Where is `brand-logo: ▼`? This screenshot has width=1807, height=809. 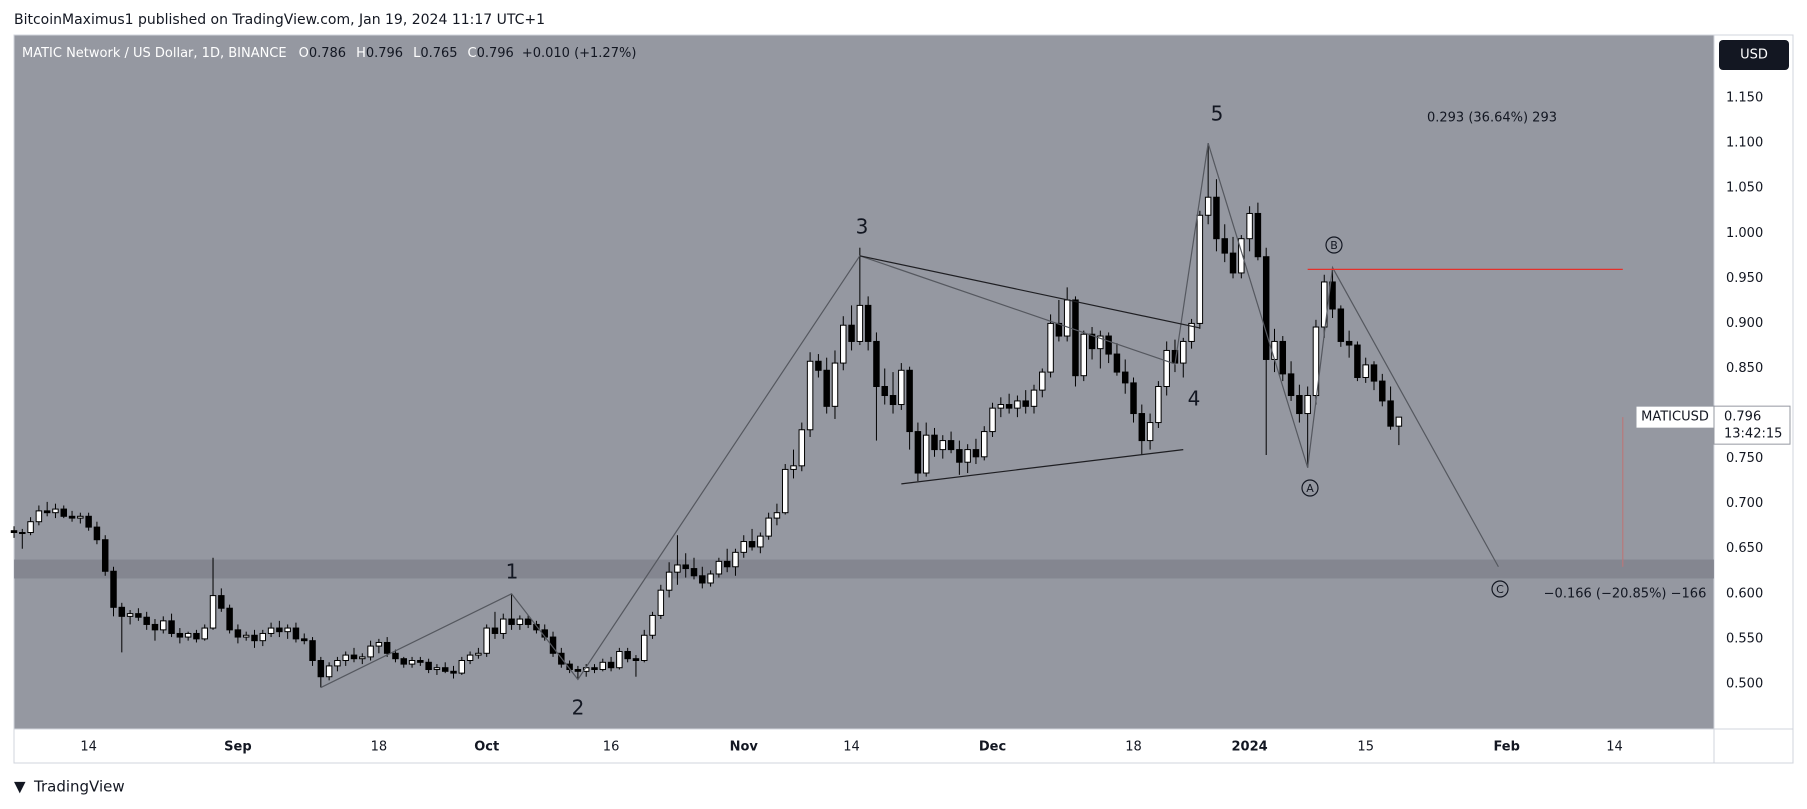 brand-logo: ▼ is located at coordinates (20, 787).